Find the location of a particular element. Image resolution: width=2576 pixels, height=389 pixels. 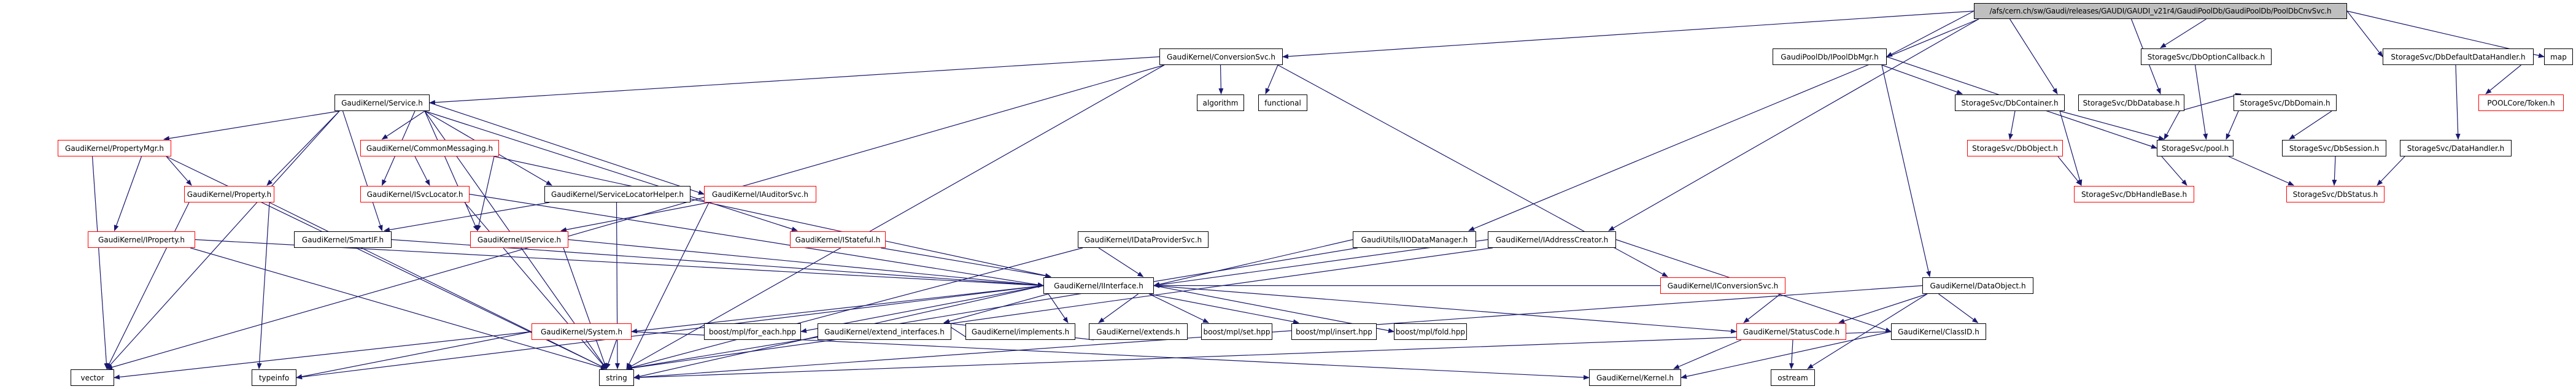

edge-iinterface-to-statuscode is located at coordinates (1445, 309).